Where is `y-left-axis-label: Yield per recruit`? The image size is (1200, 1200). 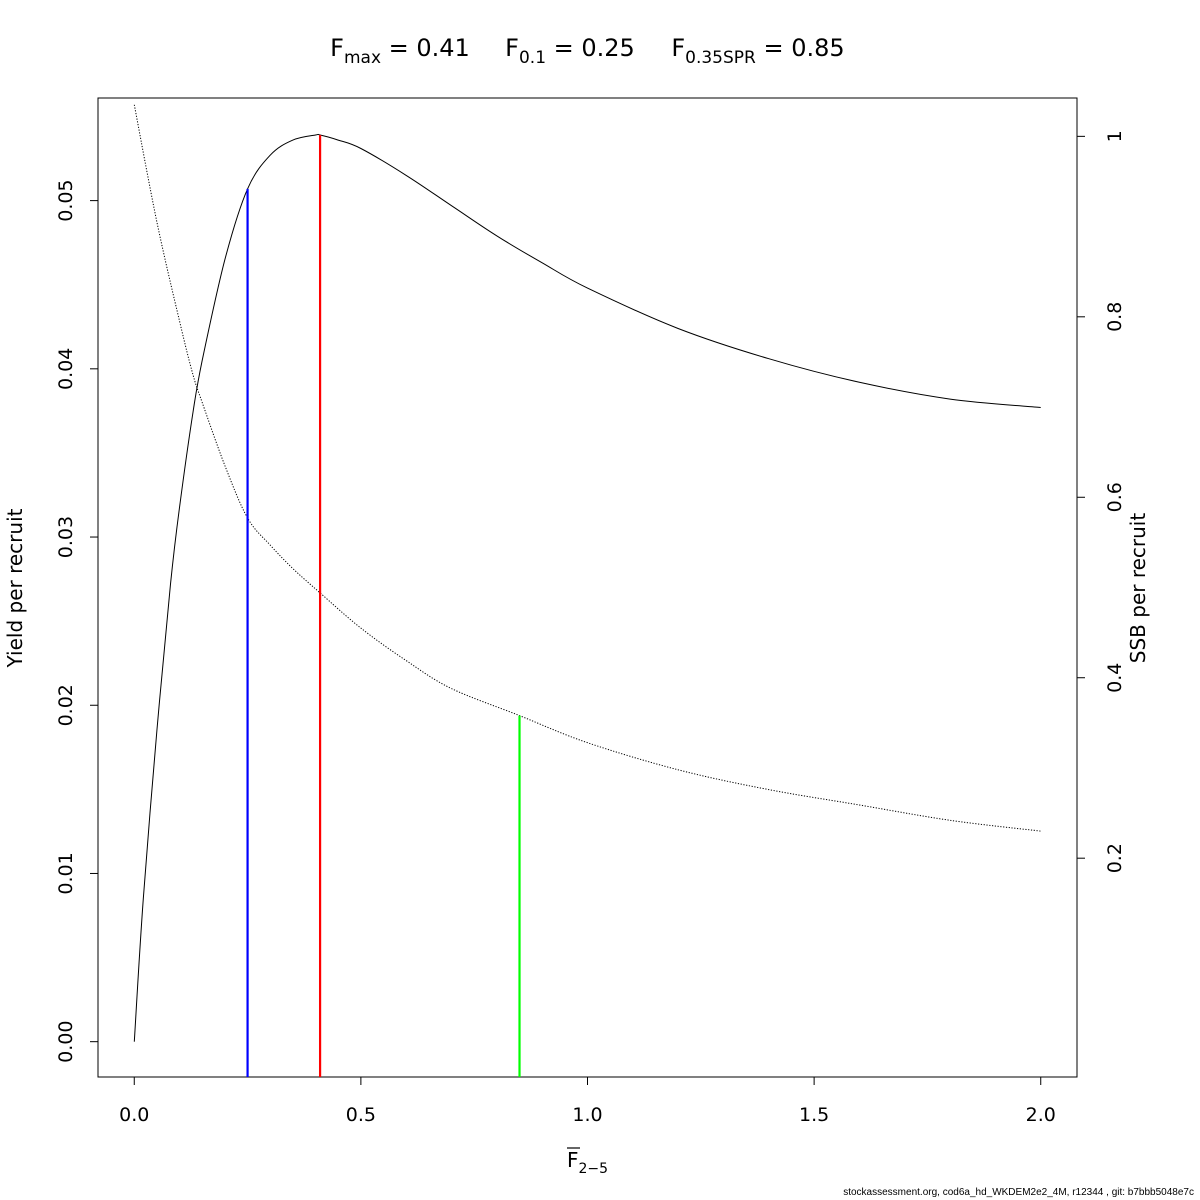 y-left-axis-label: Yield per recruit is located at coordinates (15, 588).